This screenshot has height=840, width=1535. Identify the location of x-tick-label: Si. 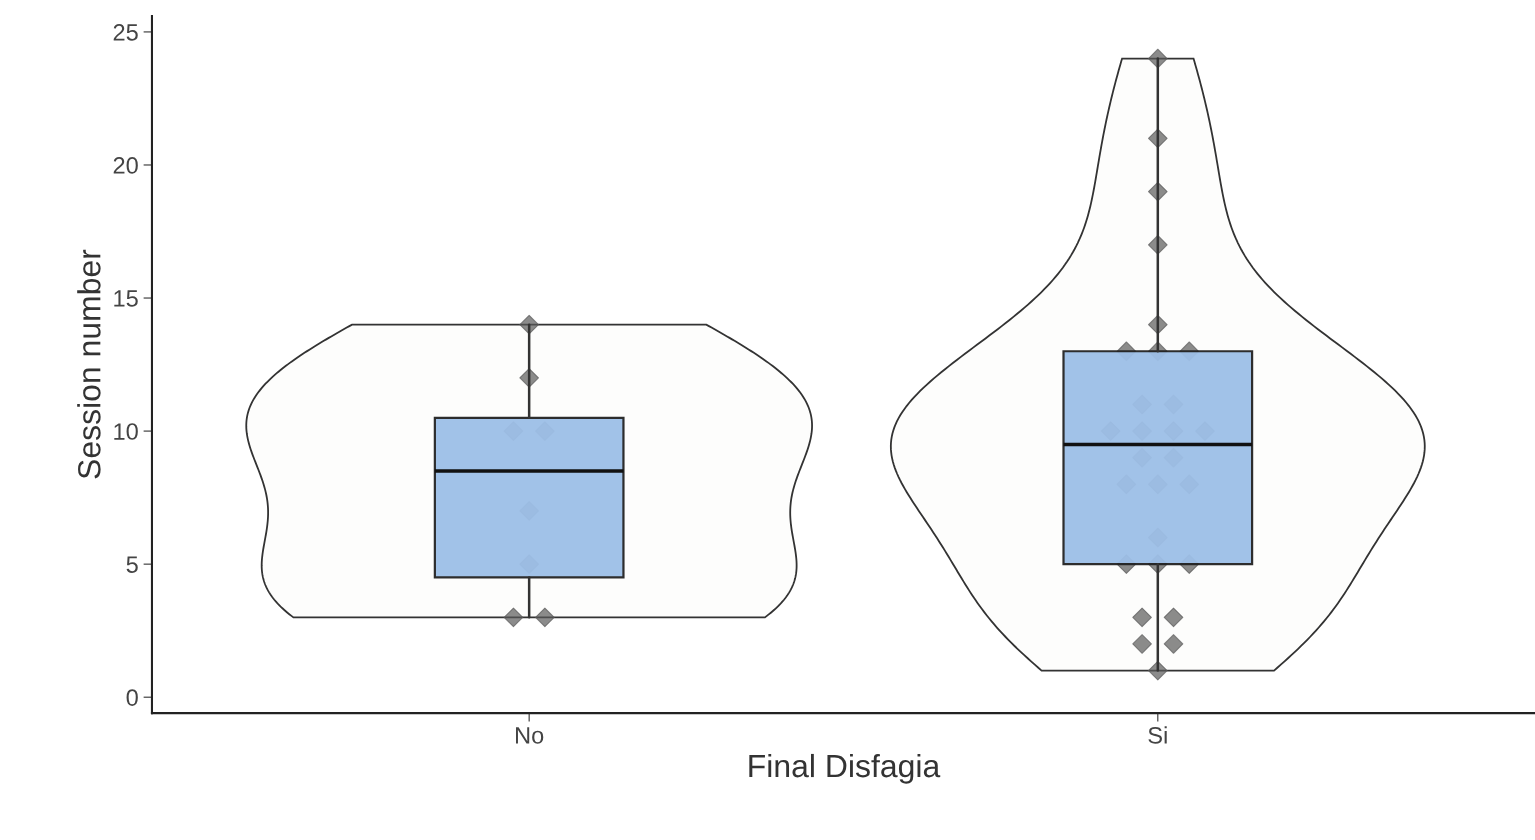
(1157, 735).